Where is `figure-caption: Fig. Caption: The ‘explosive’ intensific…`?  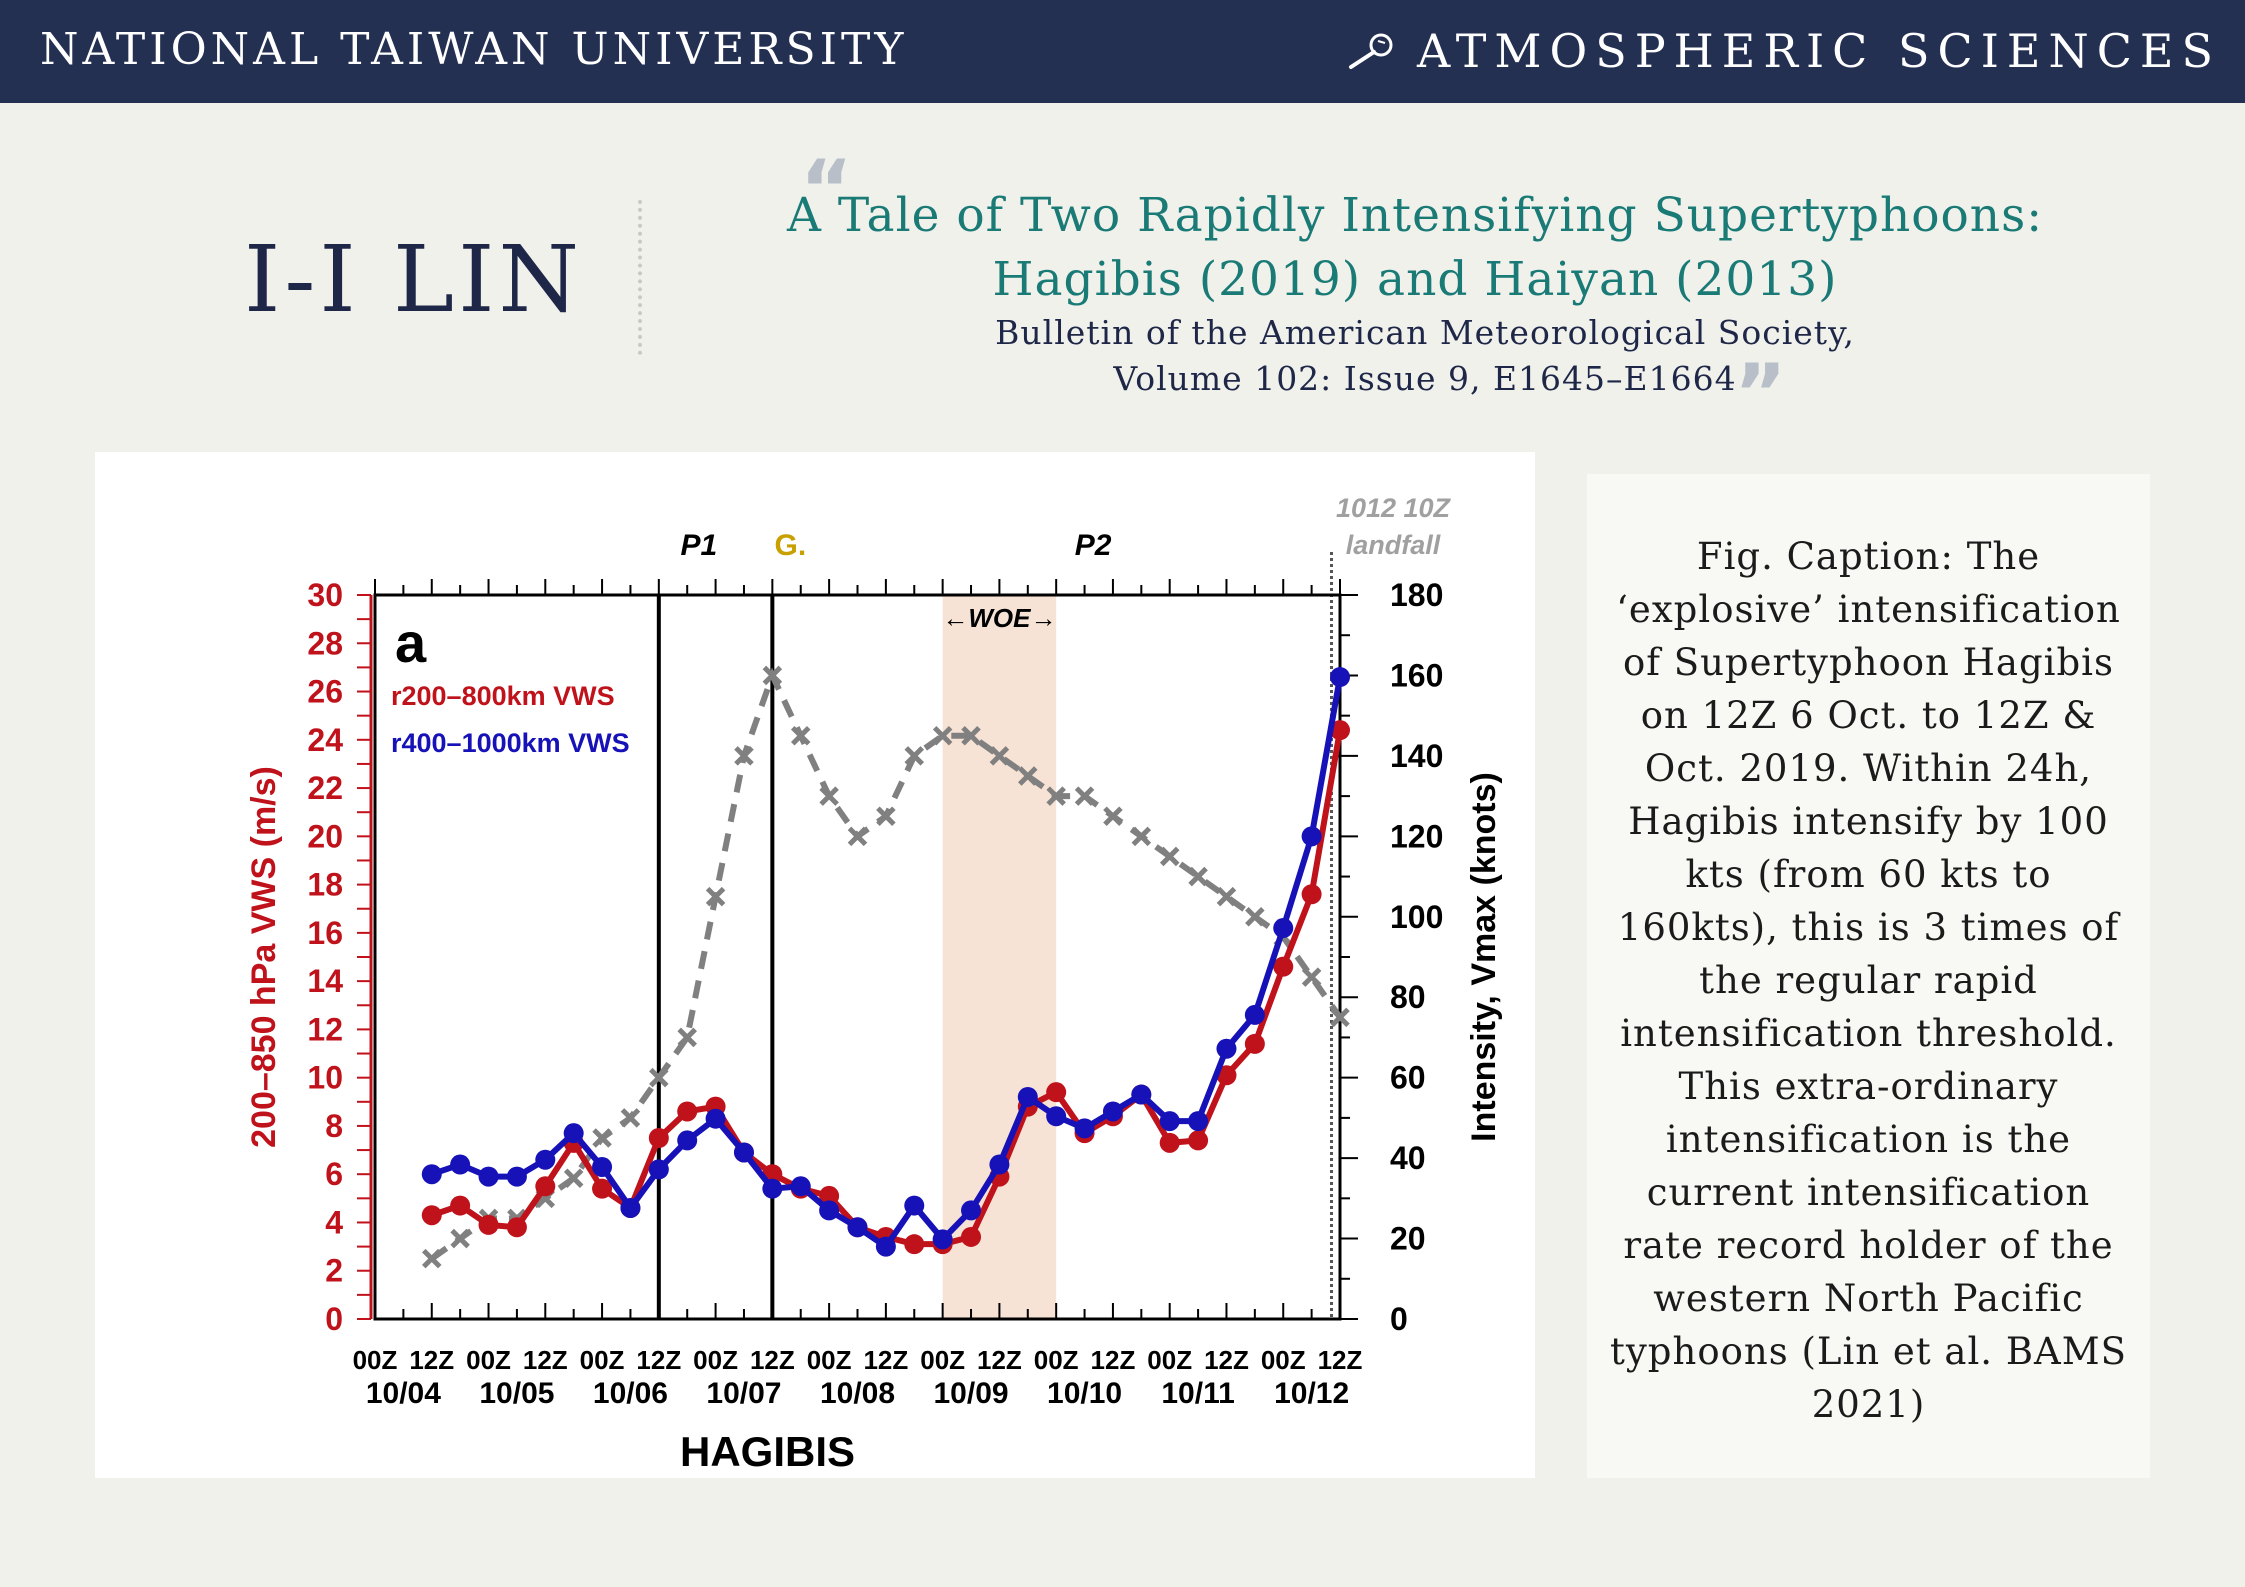
figure-caption: Fig. Caption: The ‘explosive’ intensific… is located at coordinates (1868, 980).